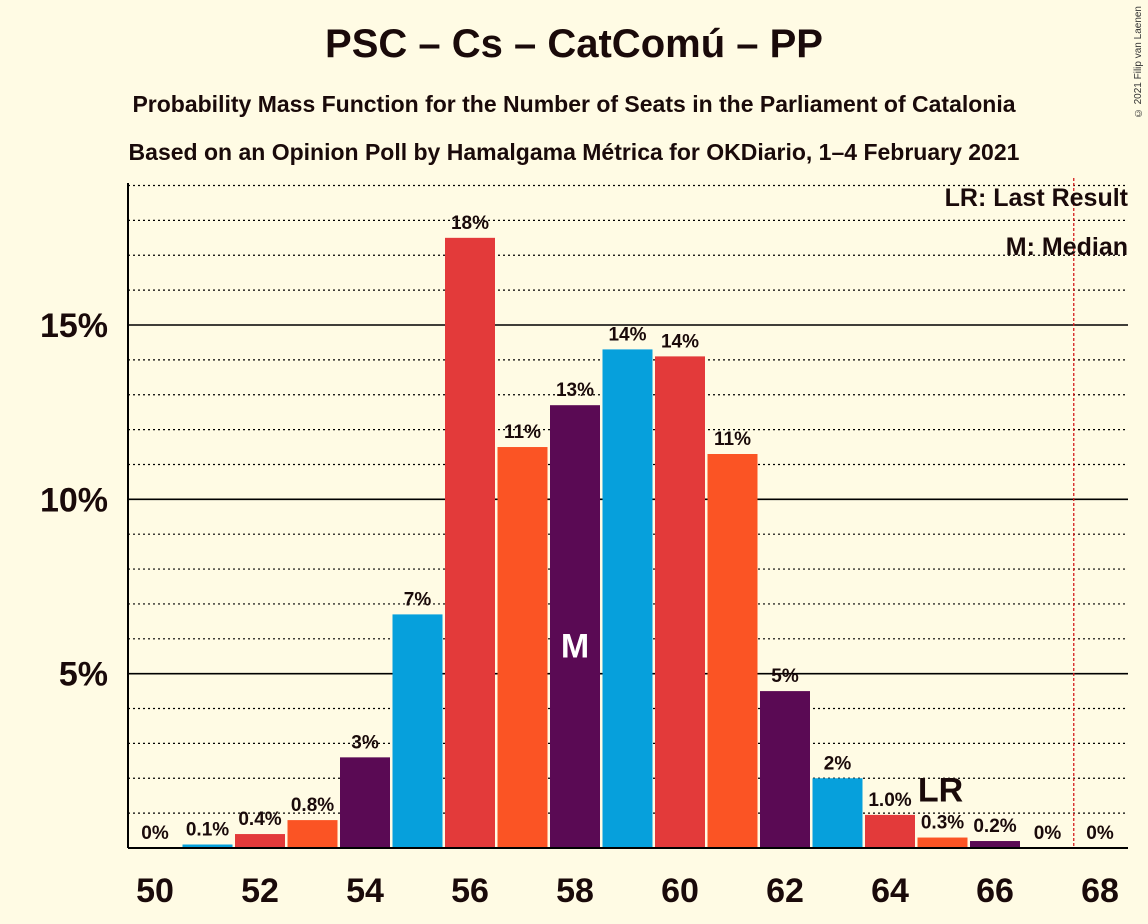  Describe the element at coordinates (785, 891) in the screenshot. I see `x-tick-label: 62` at that location.